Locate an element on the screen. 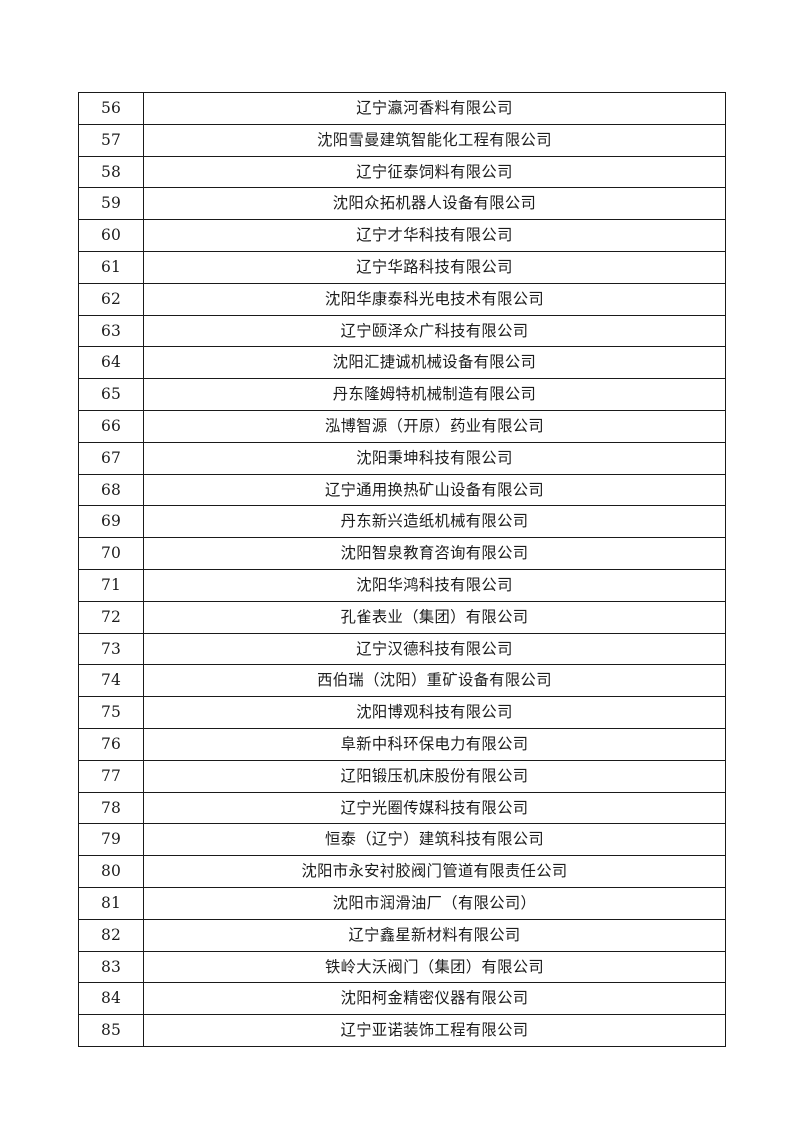 The image size is (800, 1131). company-name-cell: 辽宁亚诺装饰工程有限公司 is located at coordinates (434, 1030).